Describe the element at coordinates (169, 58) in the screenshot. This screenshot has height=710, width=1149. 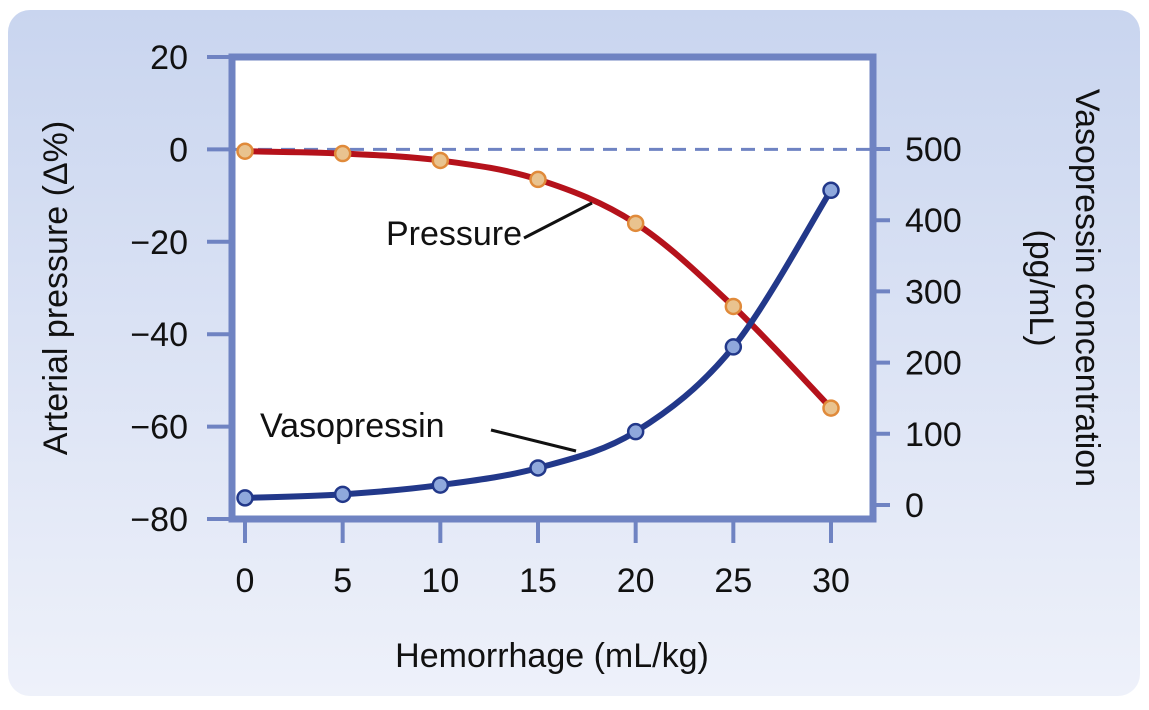
I see `y-left-tick-label: 20` at that location.